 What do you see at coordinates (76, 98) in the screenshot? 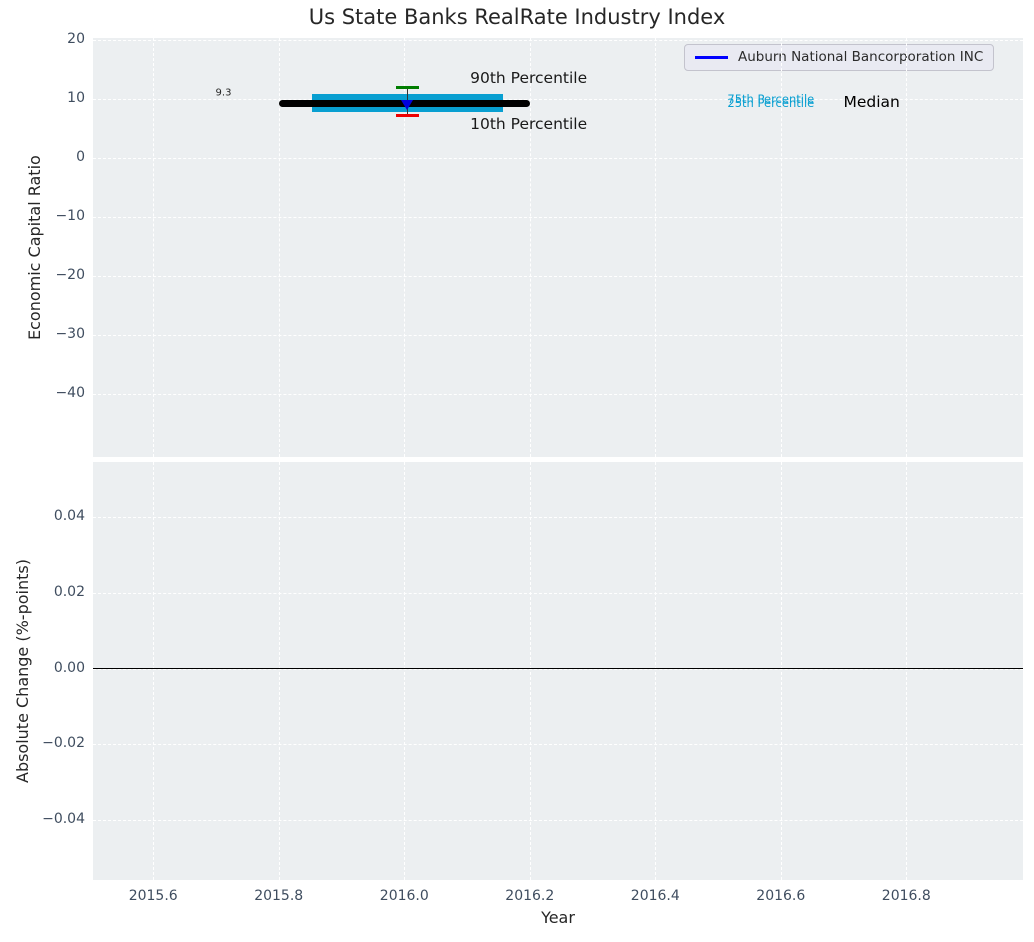
I see `y-tick-label: 10` at bounding box center [76, 98].